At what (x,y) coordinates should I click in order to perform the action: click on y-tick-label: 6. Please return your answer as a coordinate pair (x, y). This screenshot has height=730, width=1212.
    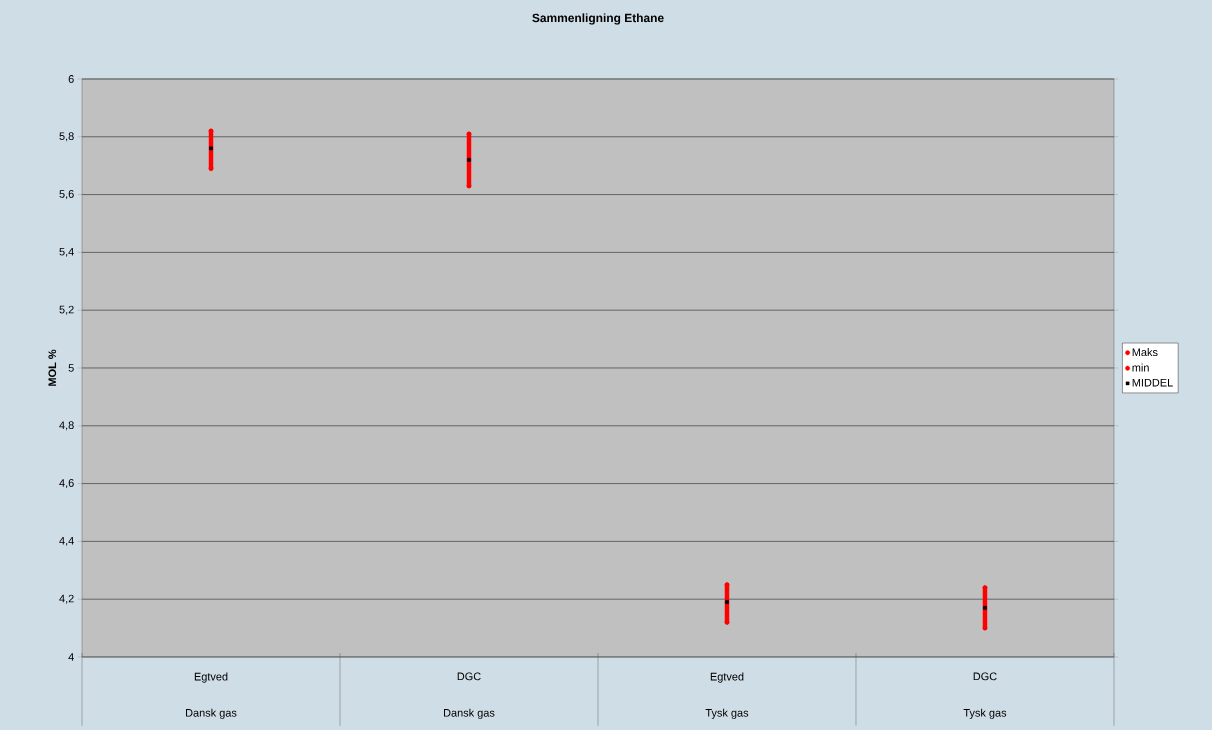
    Looking at the image, I should click on (71, 79).